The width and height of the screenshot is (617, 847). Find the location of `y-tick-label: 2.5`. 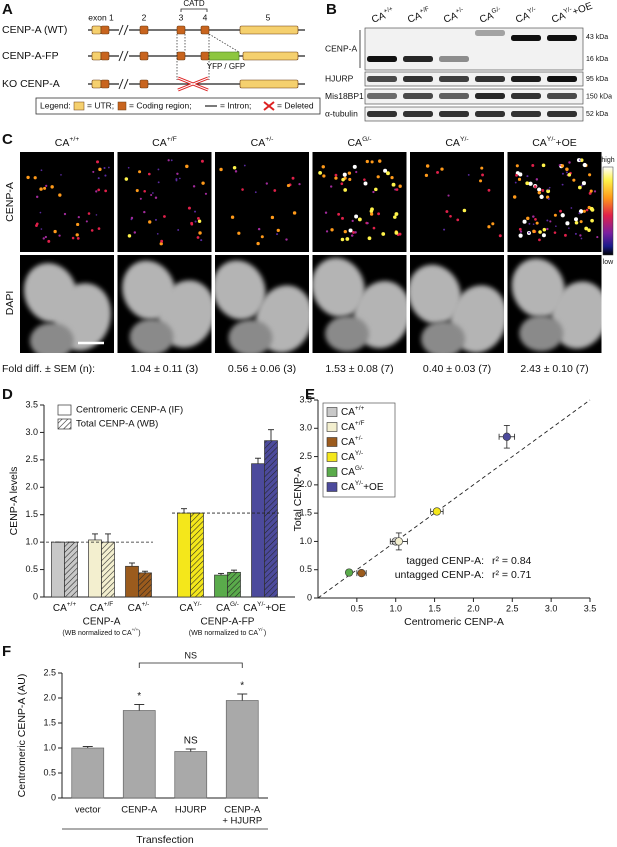

y-tick-label: 2.5 is located at coordinates (305, 456).